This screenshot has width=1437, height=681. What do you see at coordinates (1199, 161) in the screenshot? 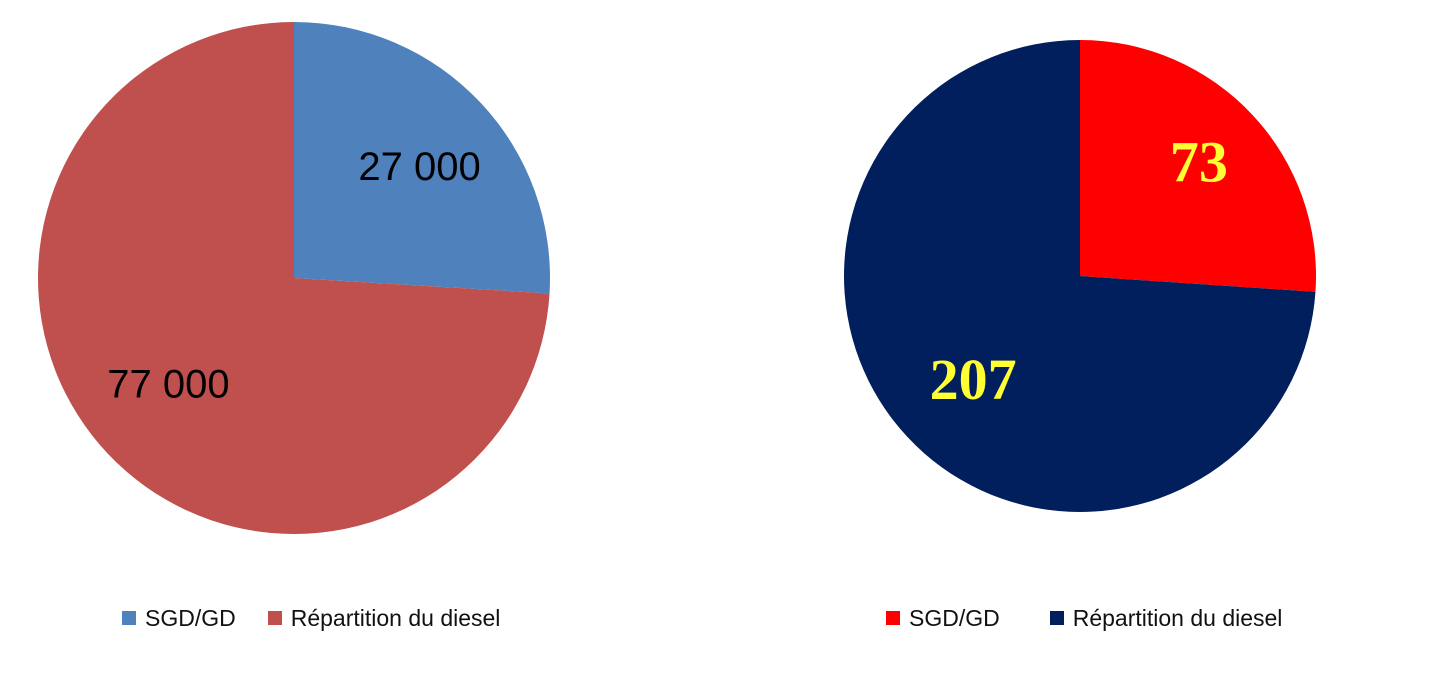
I see `pie-1-data-label-0: 73` at bounding box center [1199, 161].